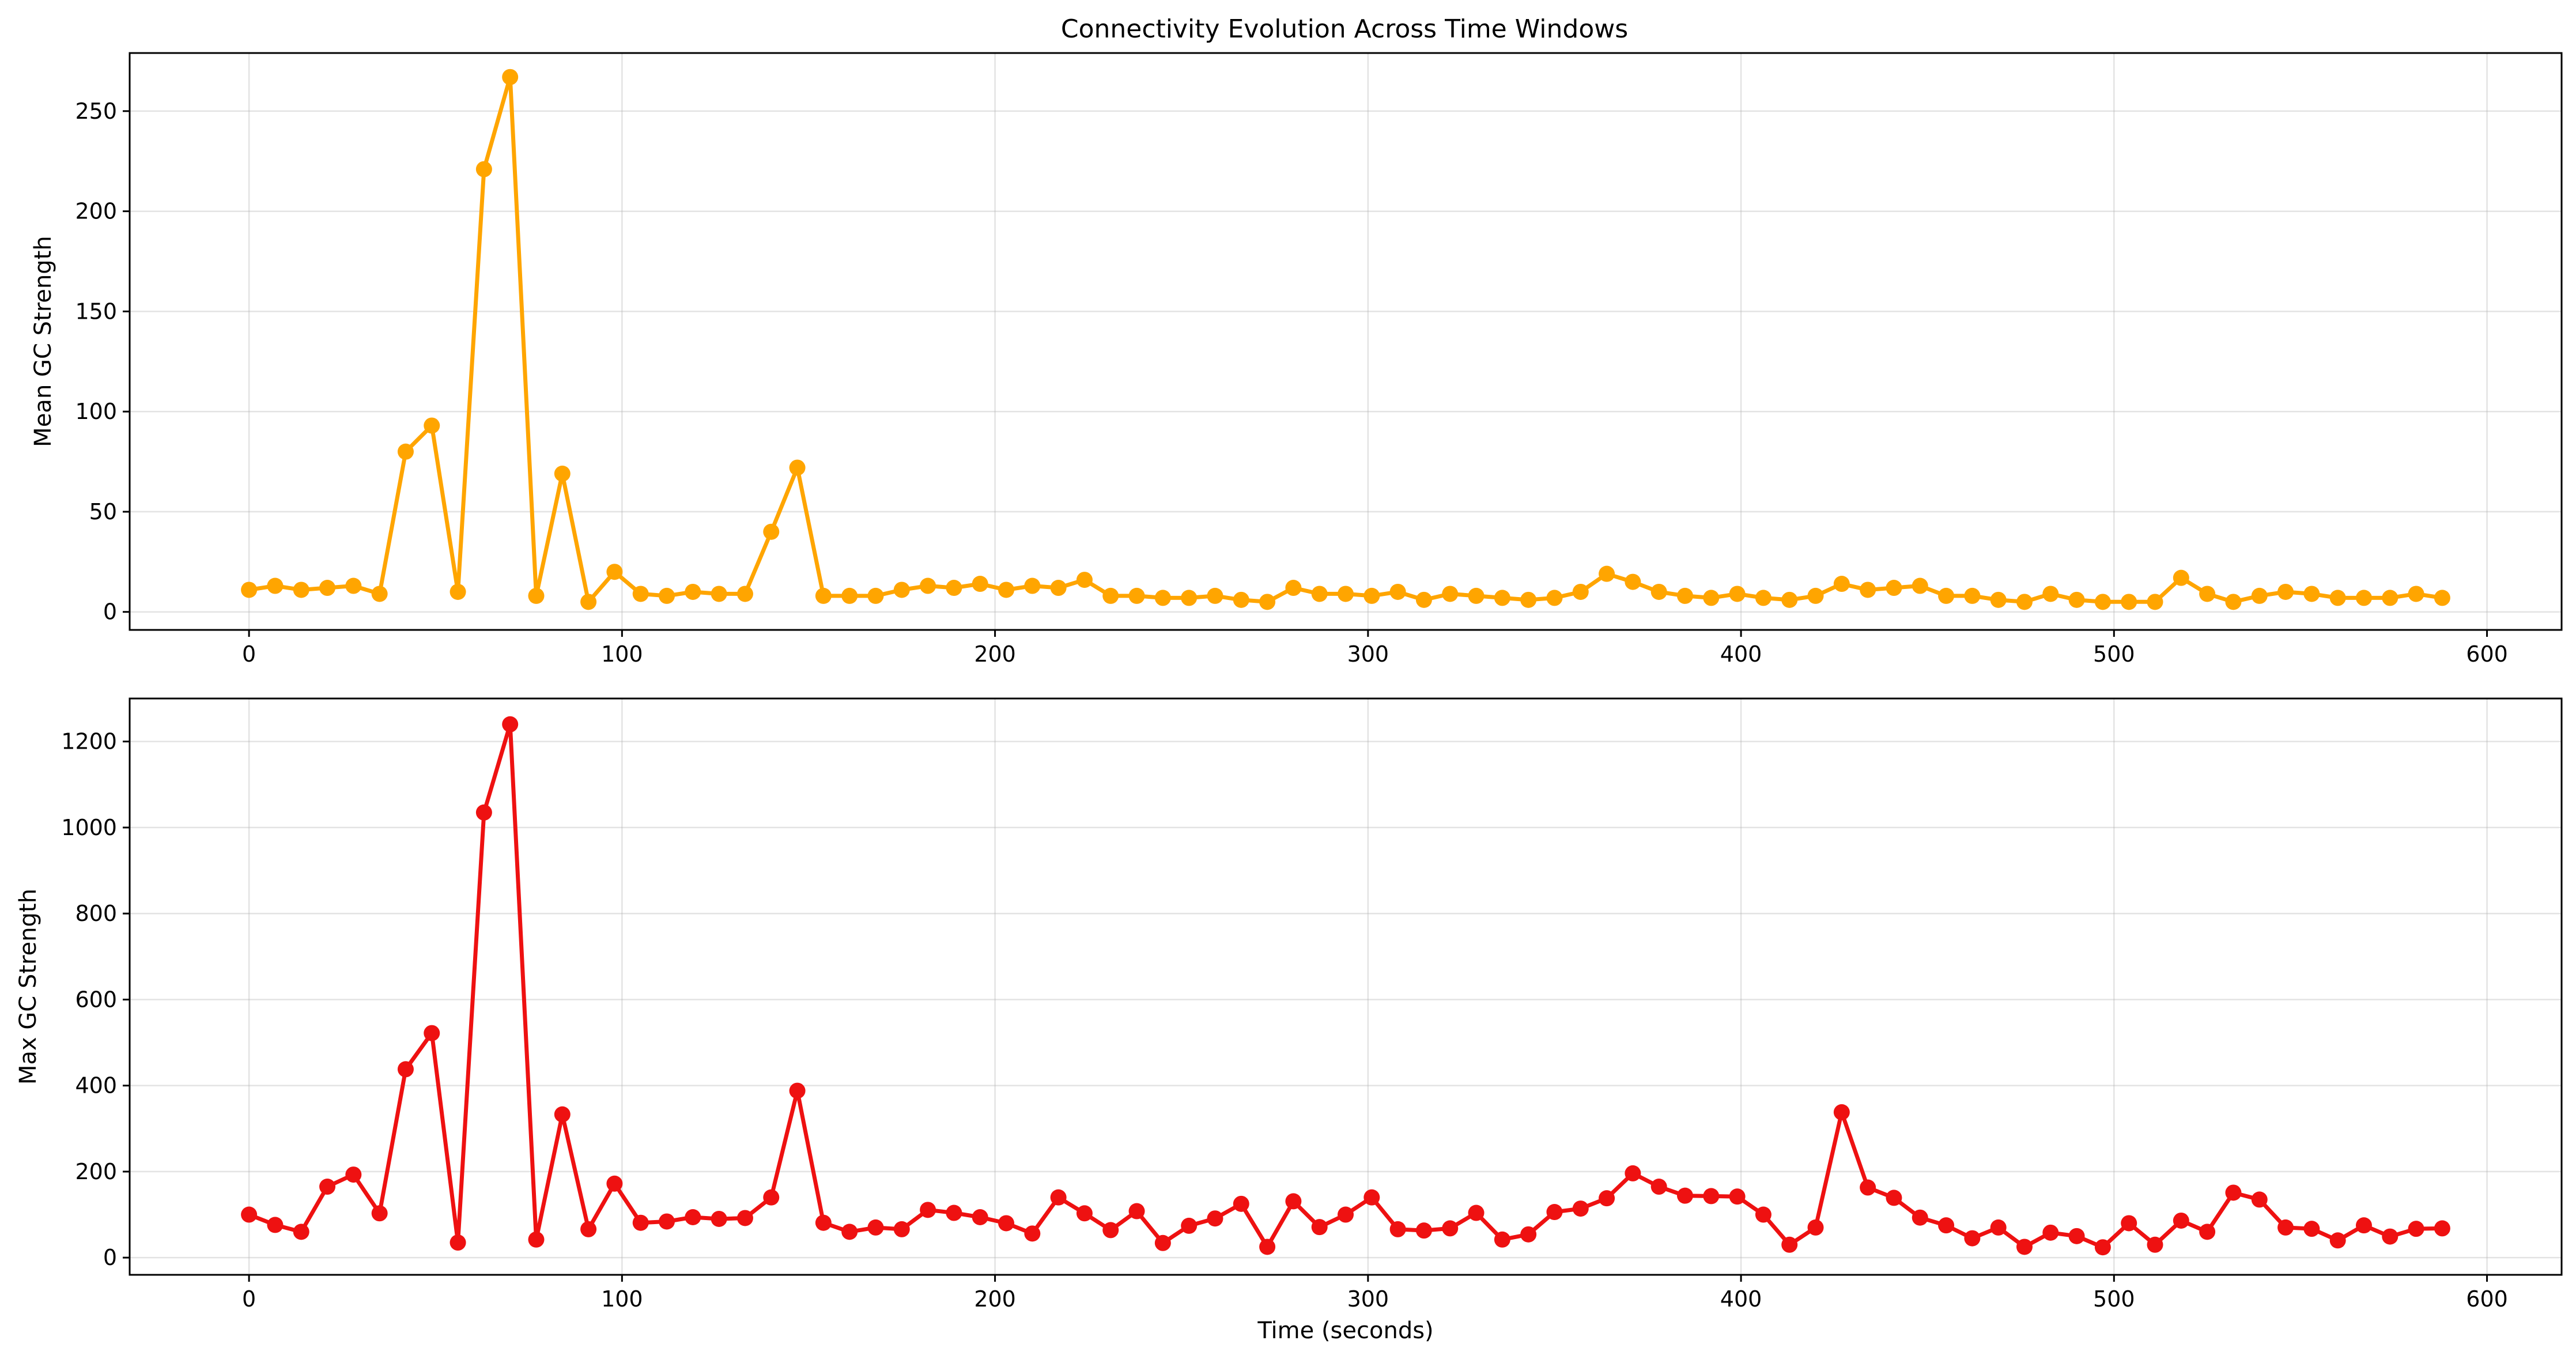  What do you see at coordinates (96, 111) in the screenshot?
I see `y-tick-label: 250` at bounding box center [96, 111].